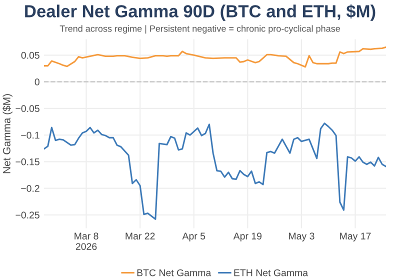 The image size is (400, 280). I want to click on y-tick-label: −0.25, so click(28, 215).